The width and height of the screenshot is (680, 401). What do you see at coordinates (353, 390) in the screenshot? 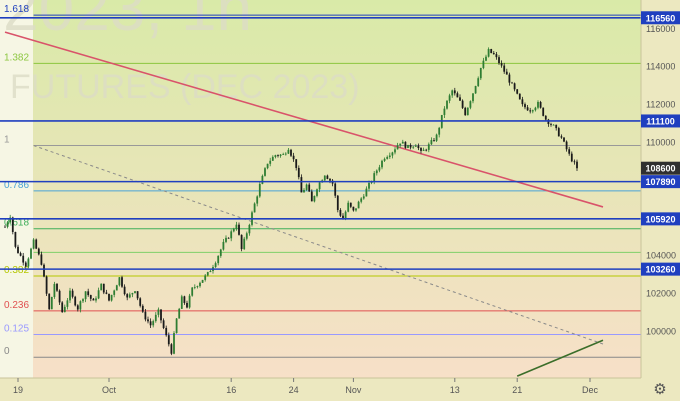
I see `x-tick-label: Nov` at bounding box center [353, 390].